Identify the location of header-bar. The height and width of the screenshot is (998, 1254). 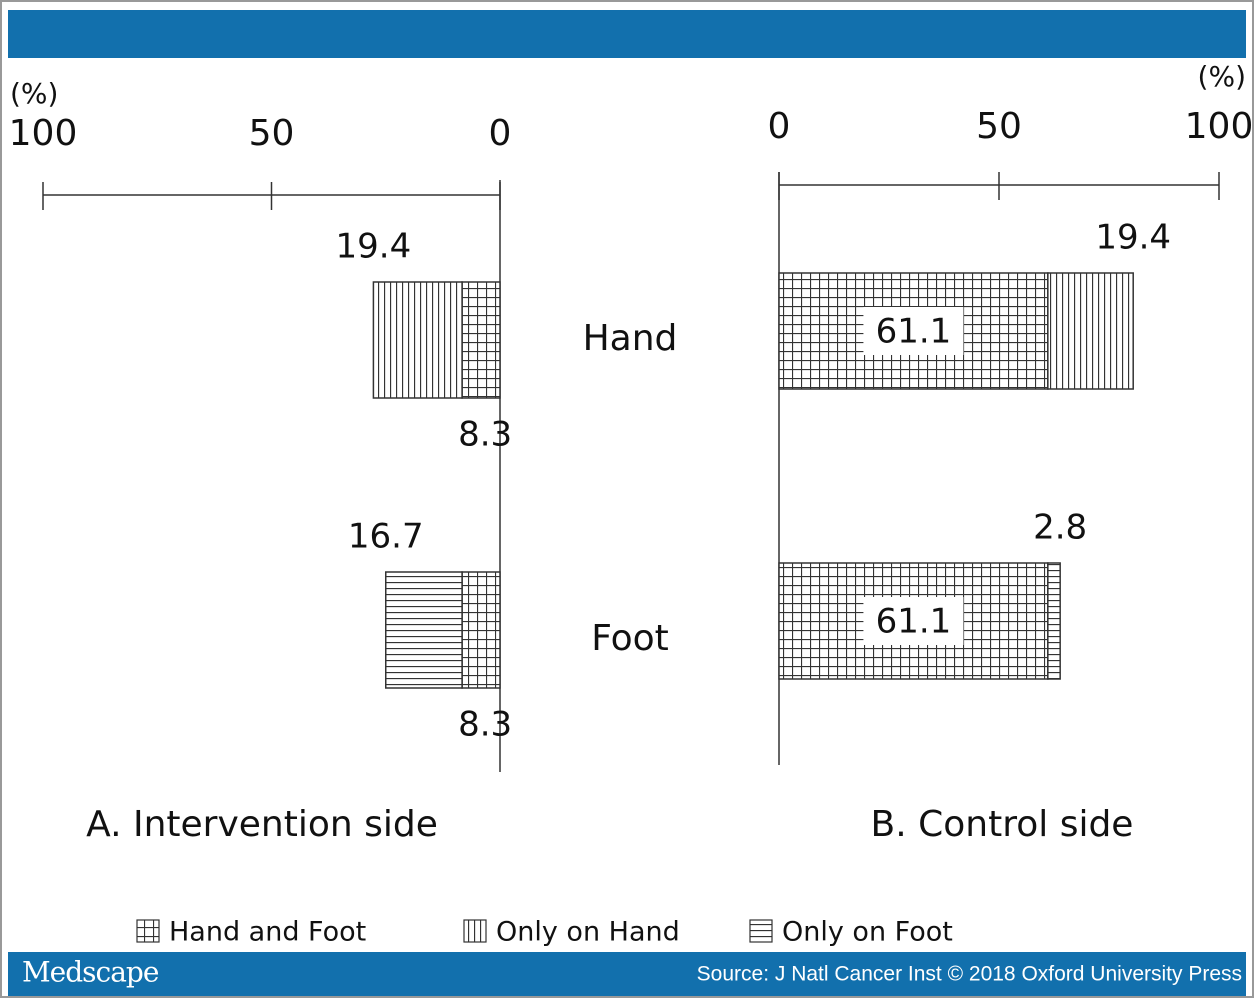
(627, 34).